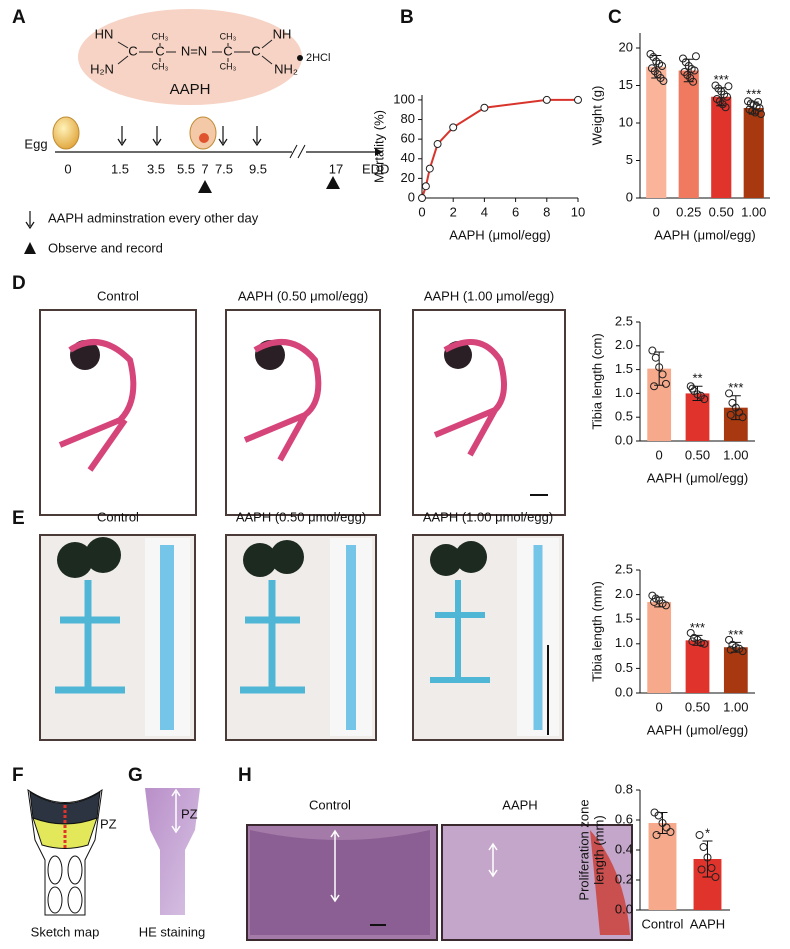 This screenshot has height=949, width=790. What do you see at coordinates (629, 159) in the screenshot?
I see `y-tick-label: 5` at bounding box center [629, 159].